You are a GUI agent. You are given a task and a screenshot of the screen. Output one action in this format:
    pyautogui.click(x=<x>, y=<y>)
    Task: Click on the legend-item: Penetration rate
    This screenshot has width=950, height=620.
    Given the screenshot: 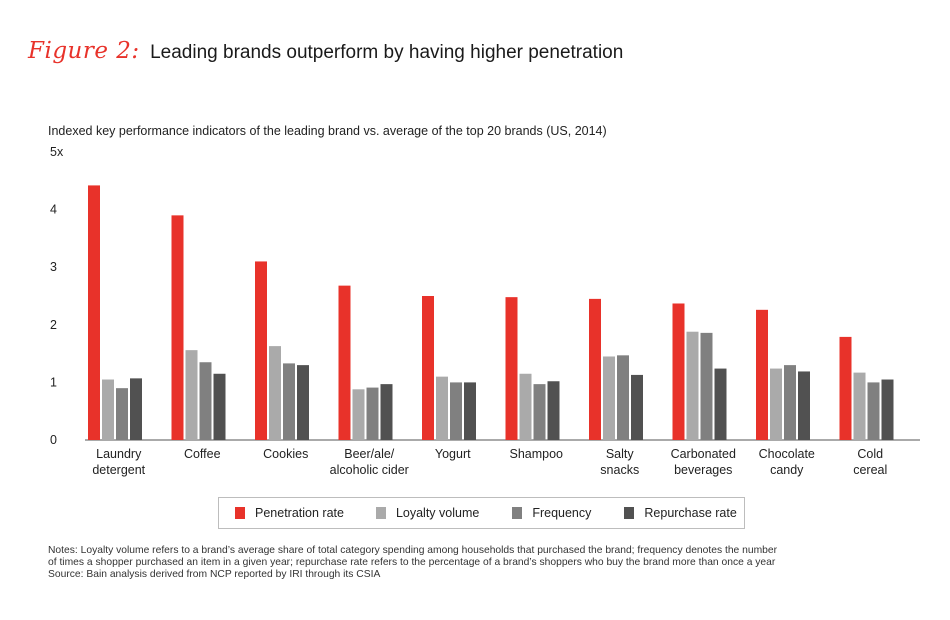 What is the action you would take?
    pyautogui.click(x=289, y=513)
    